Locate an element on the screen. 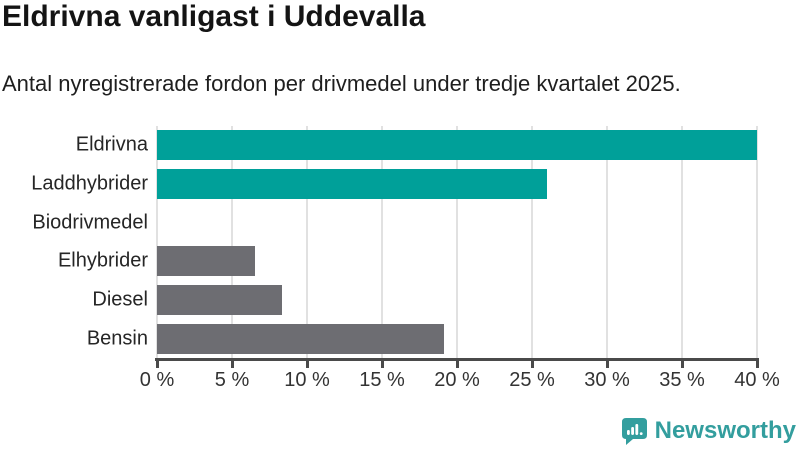 The width and height of the screenshot is (800, 450). category-label-bensin: Bensin is located at coordinates (117, 338).